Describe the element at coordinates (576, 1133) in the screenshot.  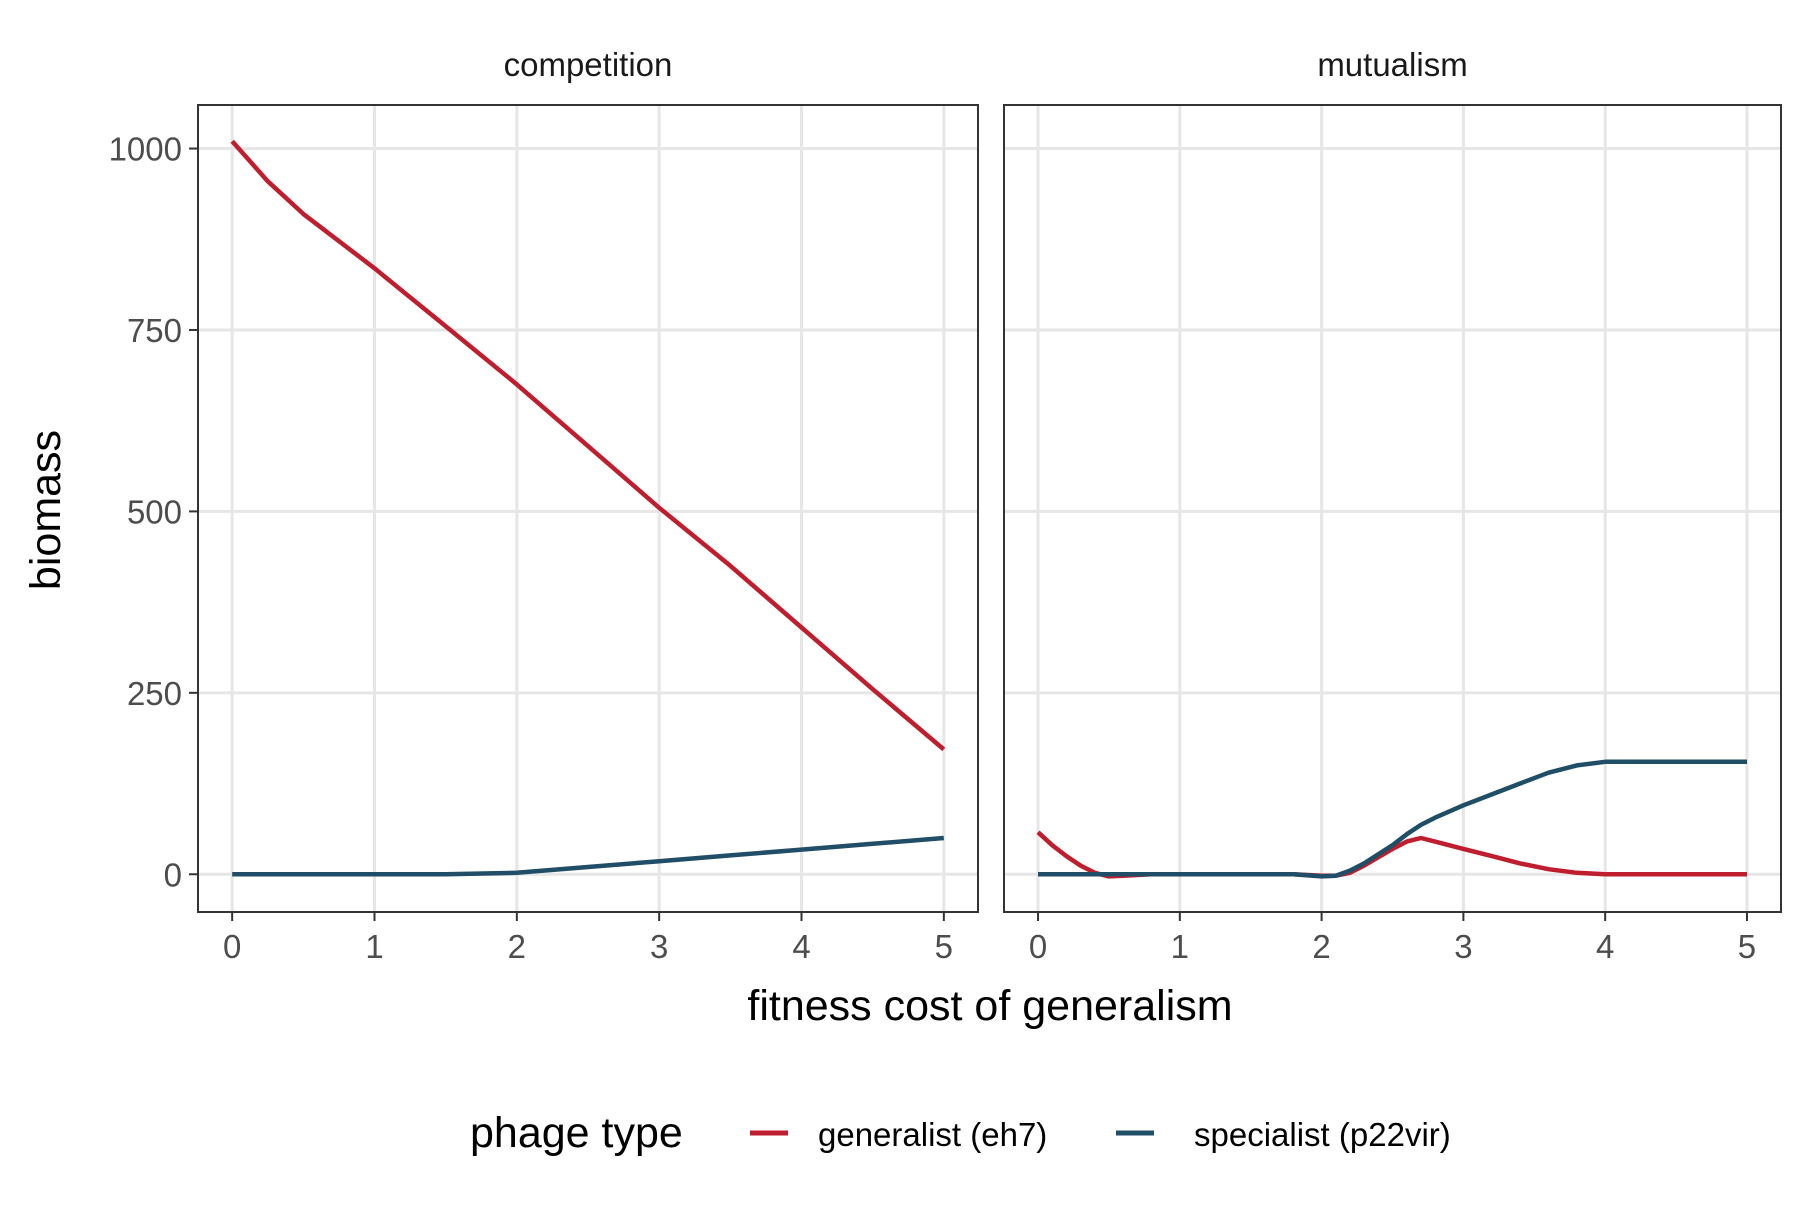
I see `legend-title: phage type` at that location.